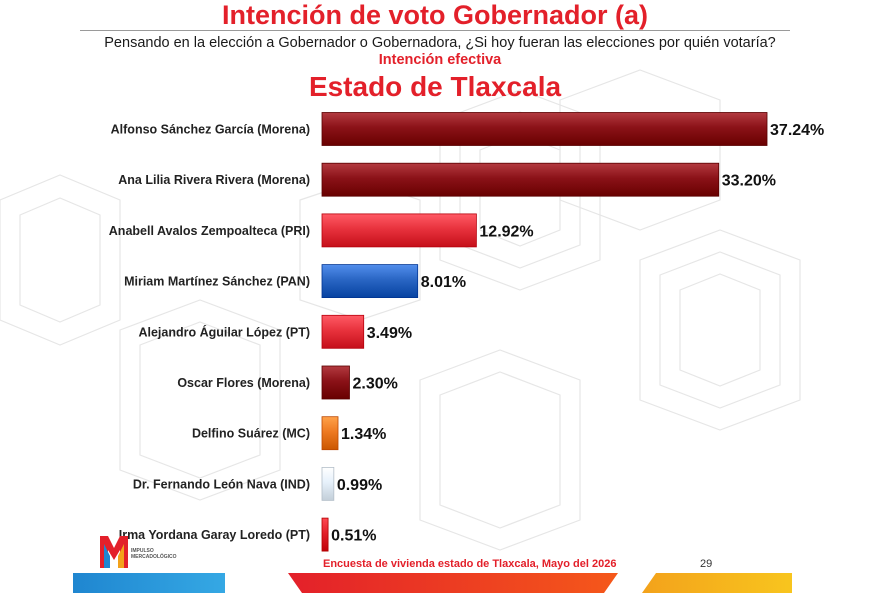 The width and height of the screenshot is (870, 600). Describe the element at coordinates (453, 583) in the screenshot. I see `footer-bar-red` at that location.